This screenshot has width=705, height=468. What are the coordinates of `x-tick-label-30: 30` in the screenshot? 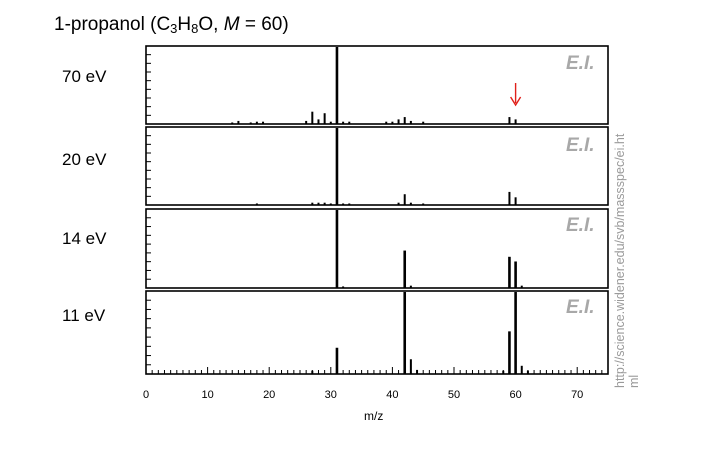 It's located at (331, 395).